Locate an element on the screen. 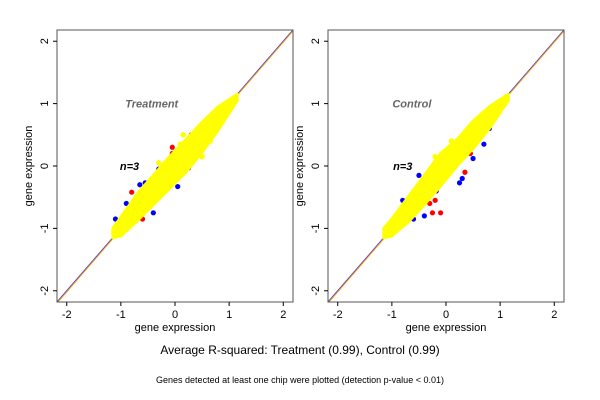  panel-title: Control is located at coordinates (412, 105).